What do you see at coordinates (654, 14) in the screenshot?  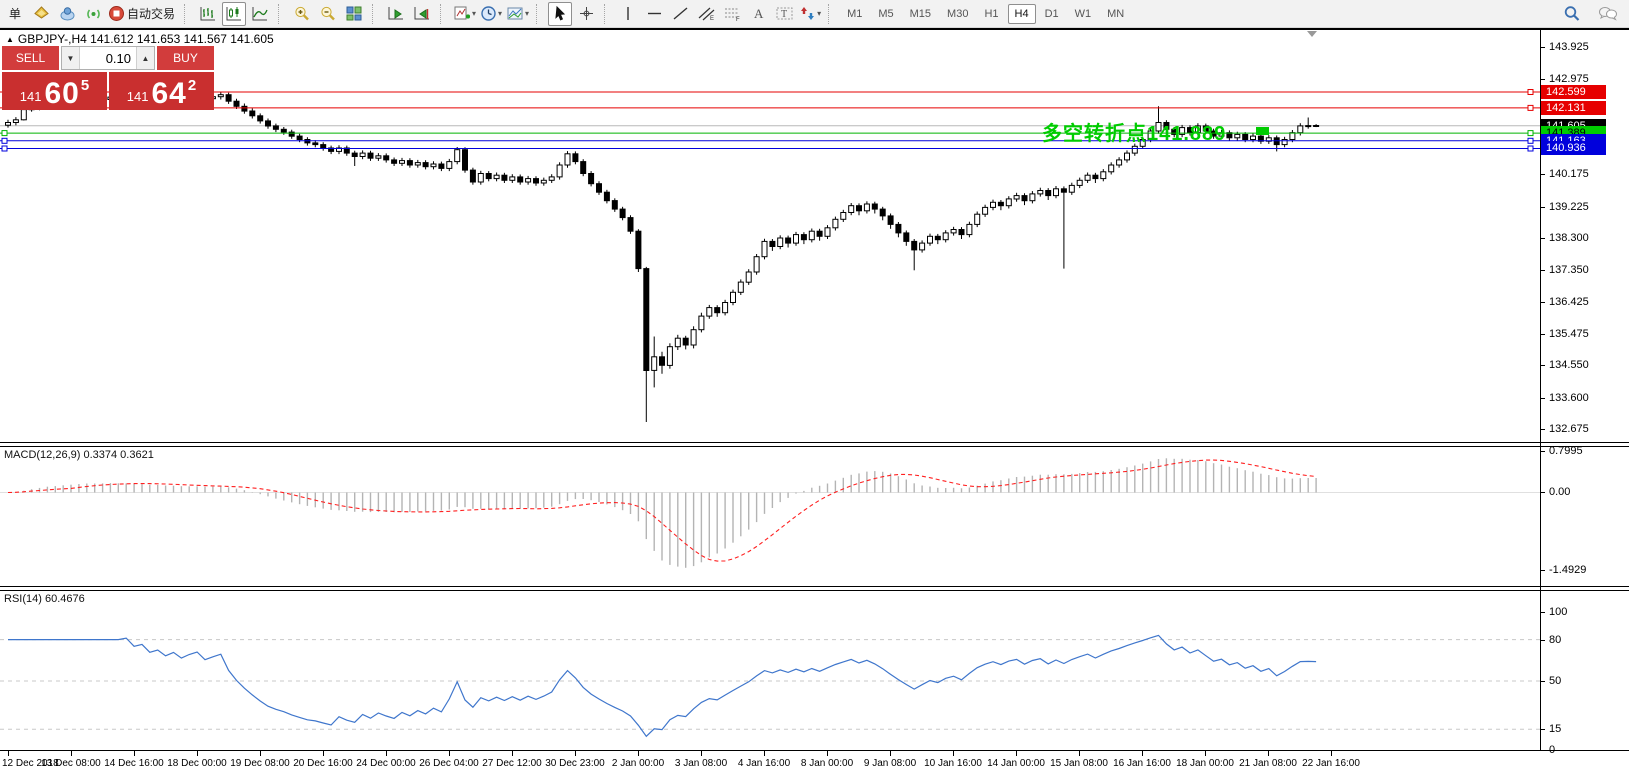 I see `horizontal-line-button` at bounding box center [654, 14].